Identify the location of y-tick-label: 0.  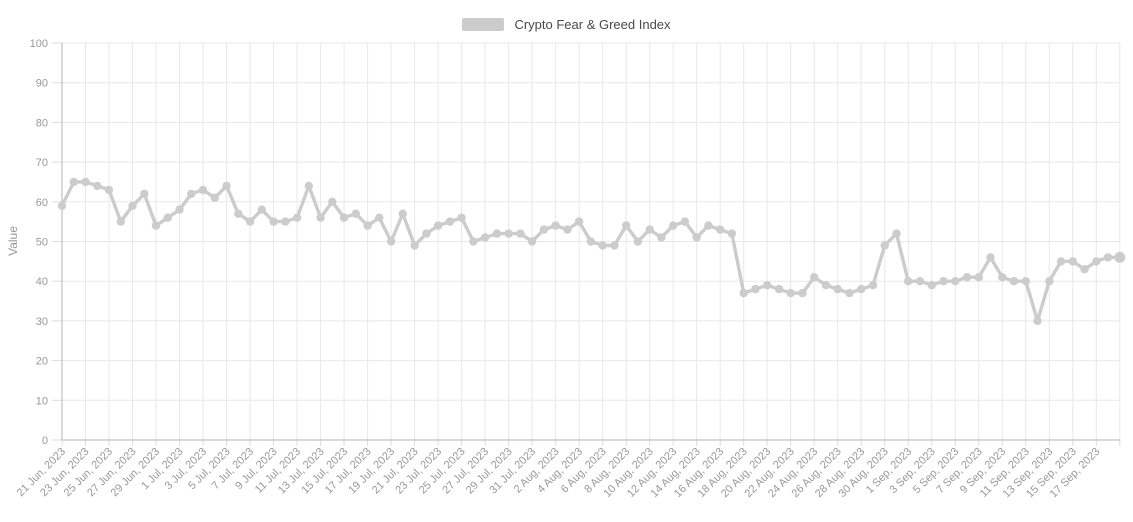
(45, 441).